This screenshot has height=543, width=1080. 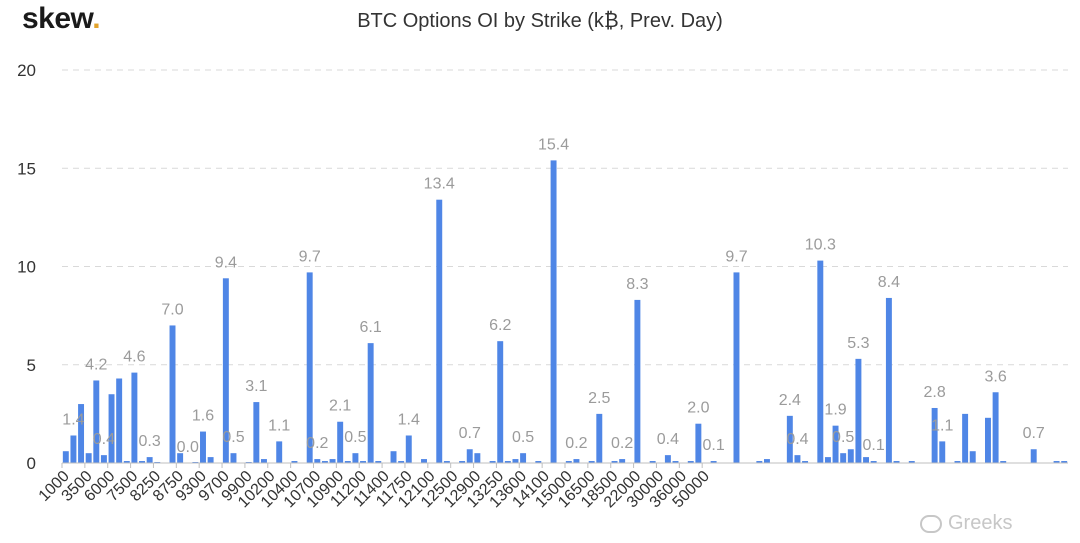 What do you see at coordinates (150, 441) in the screenshot?
I see `data-label: 0.3` at bounding box center [150, 441].